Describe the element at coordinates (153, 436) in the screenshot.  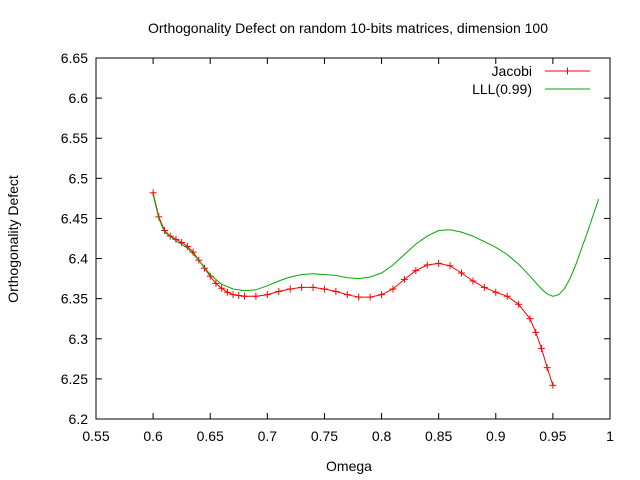
I see `x-tick-label: 0.6` at that location.